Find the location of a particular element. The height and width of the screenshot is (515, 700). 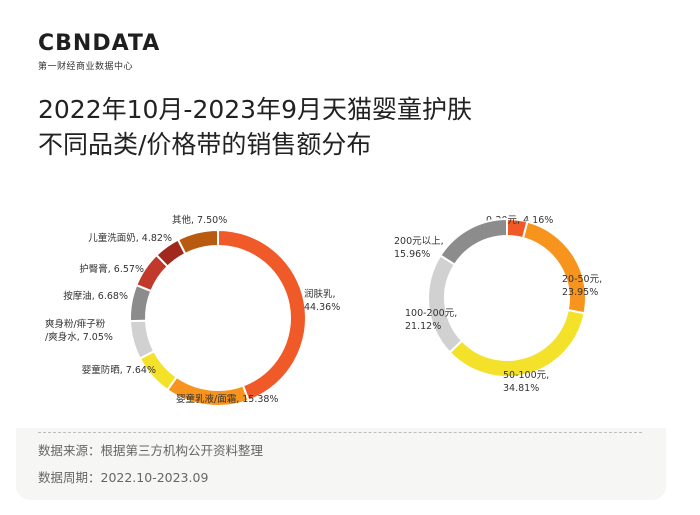

brand-logo: CBNDATA 第一财经商业数据中心 is located at coordinates (99, 52).